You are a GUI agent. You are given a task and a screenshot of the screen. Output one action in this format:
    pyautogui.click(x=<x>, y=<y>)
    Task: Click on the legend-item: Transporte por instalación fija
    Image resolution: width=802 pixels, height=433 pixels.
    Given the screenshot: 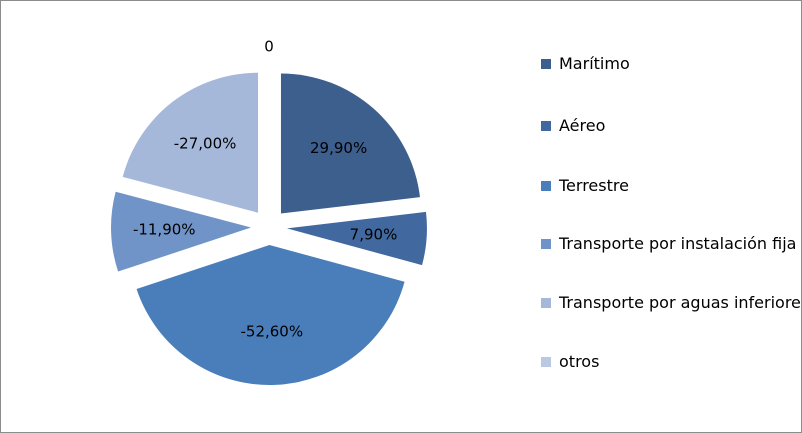 What is the action you would take?
    pyautogui.click(x=671, y=244)
    